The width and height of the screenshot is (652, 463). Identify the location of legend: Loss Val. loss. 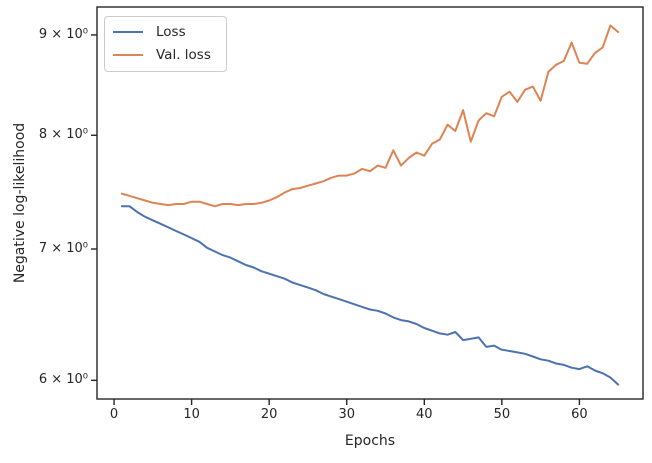
(165, 44).